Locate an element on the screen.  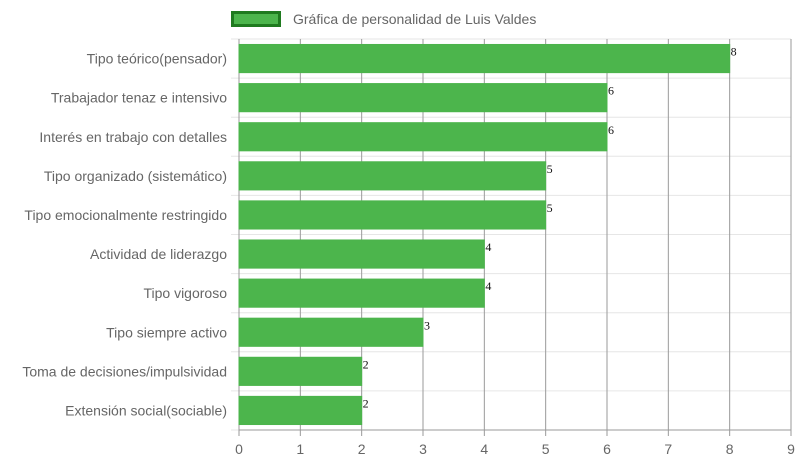
category-label: Trabajador tenaz e intensivo is located at coordinates (139, 98).